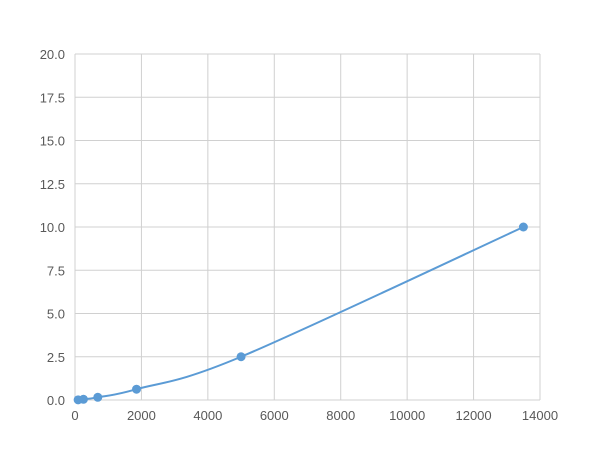 This screenshot has width=600, height=455. What do you see at coordinates (274, 415) in the screenshot?
I see `x-tick-label: 6000` at bounding box center [274, 415].